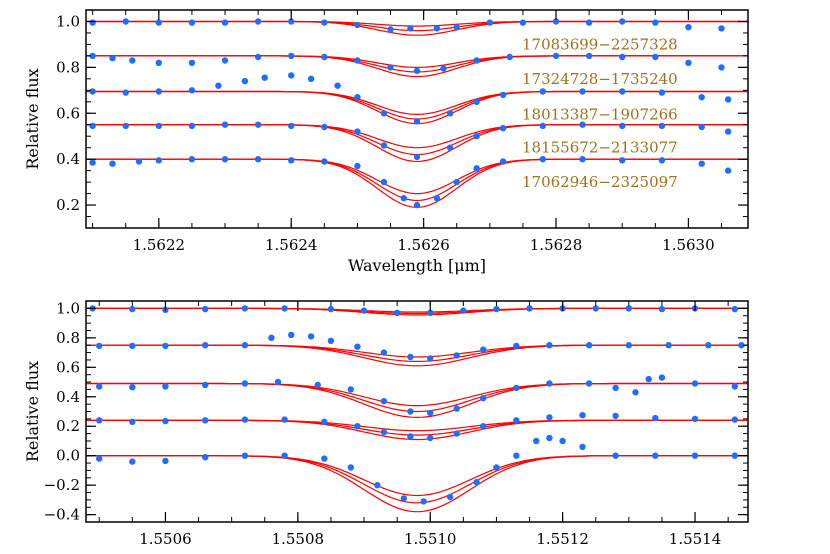 Image resolution: width=830 pixels, height=554 pixels. I want to click on y-tick-label: 1.0, so click(68, 21).